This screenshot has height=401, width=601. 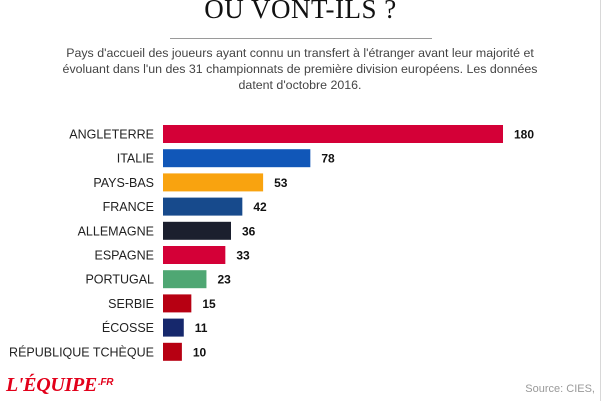 What do you see at coordinates (51, 385) in the screenshot?
I see `logo-text: L'ÉQUIPE` at bounding box center [51, 385].